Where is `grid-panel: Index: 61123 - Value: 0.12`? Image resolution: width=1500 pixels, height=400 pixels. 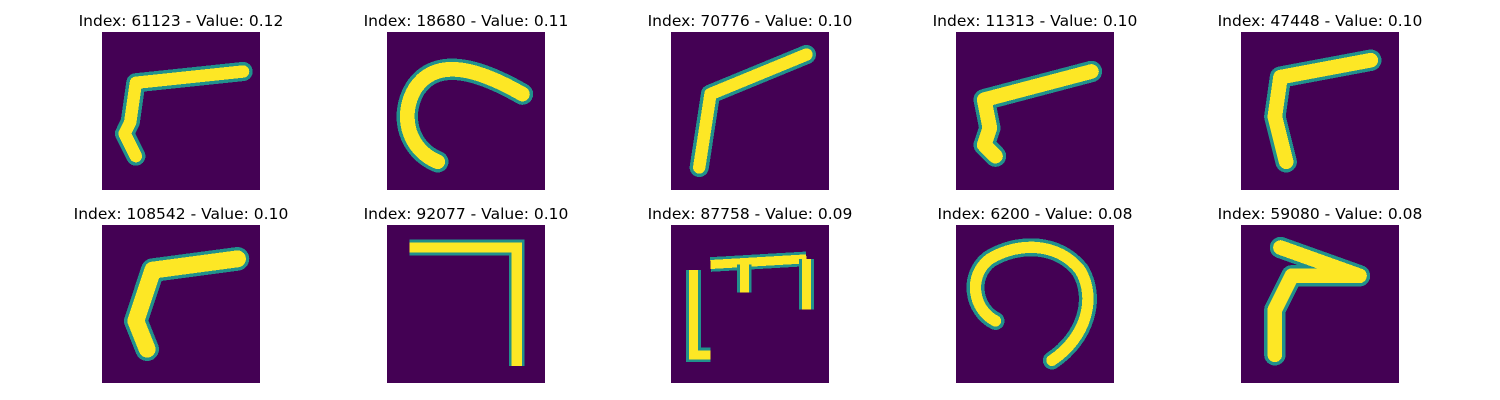
grid-panel: Index: 61123 - Value: 0.12 is located at coordinates (181, 105).